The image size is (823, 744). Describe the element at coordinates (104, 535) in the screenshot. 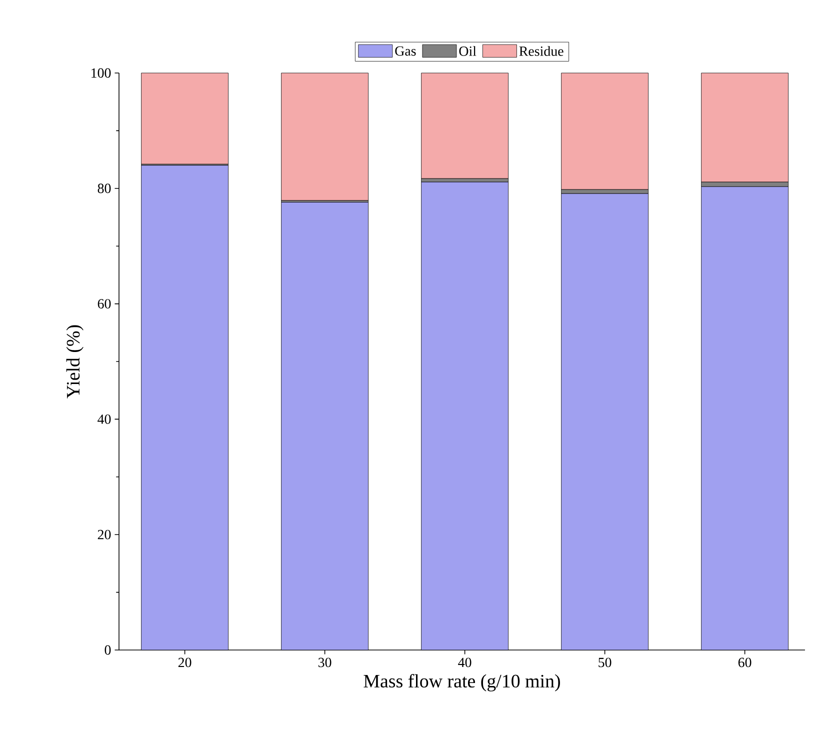

I see `y-tick-label: 20` at that location.